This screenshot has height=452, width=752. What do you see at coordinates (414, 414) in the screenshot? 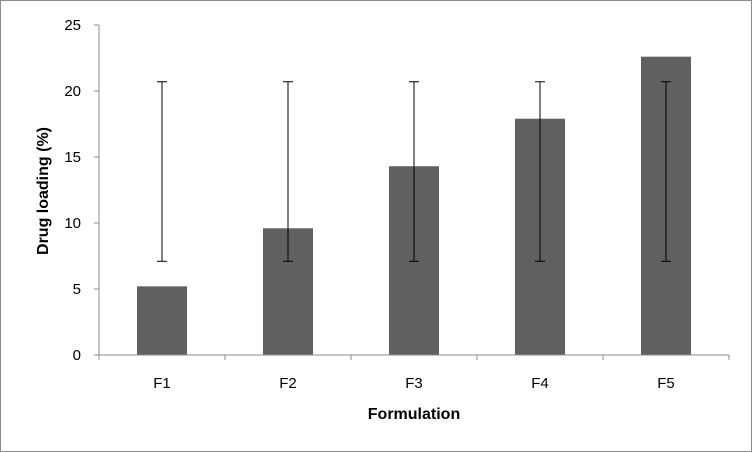
I see `x-axis-title: Formulation` at bounding box center [414, 414].